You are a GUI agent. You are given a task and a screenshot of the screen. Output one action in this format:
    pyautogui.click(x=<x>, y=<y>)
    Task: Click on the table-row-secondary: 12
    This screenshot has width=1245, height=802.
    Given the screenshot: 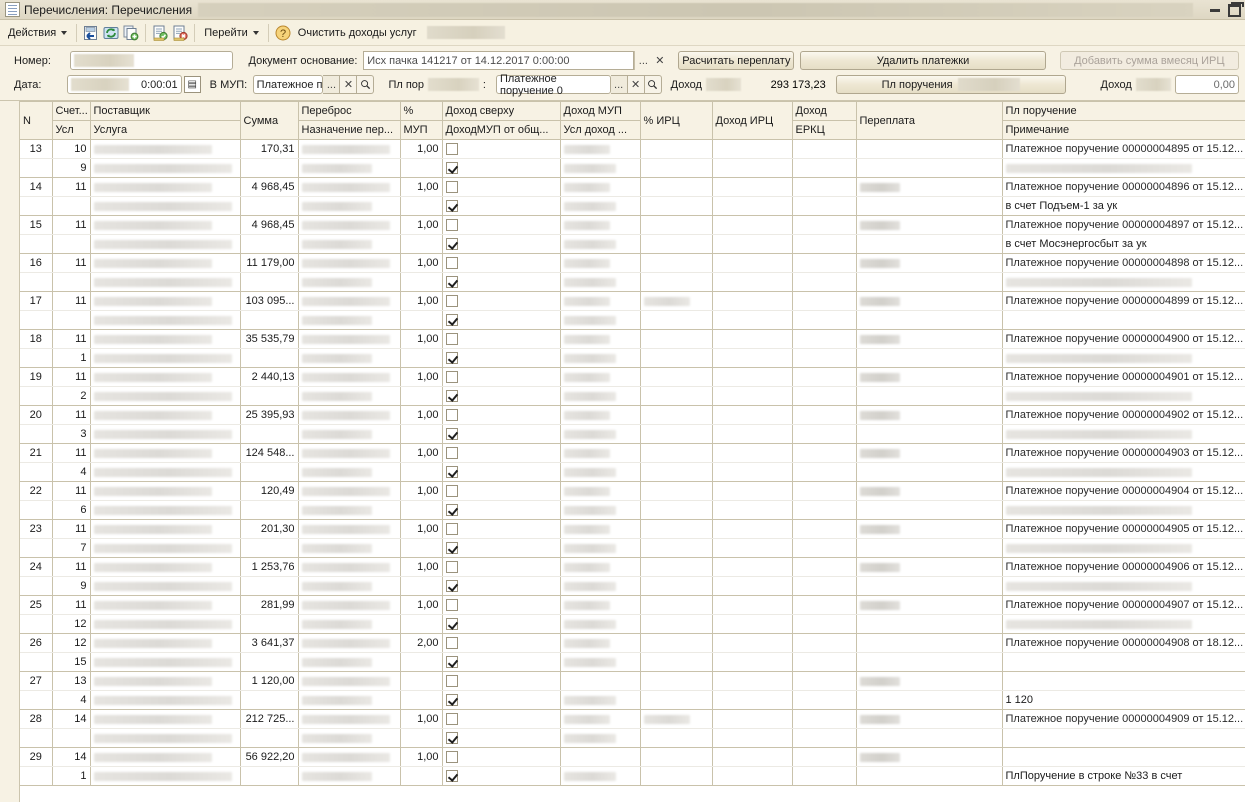 What is the action you would take?
    pyautogui.click(x=632, y=624)
    